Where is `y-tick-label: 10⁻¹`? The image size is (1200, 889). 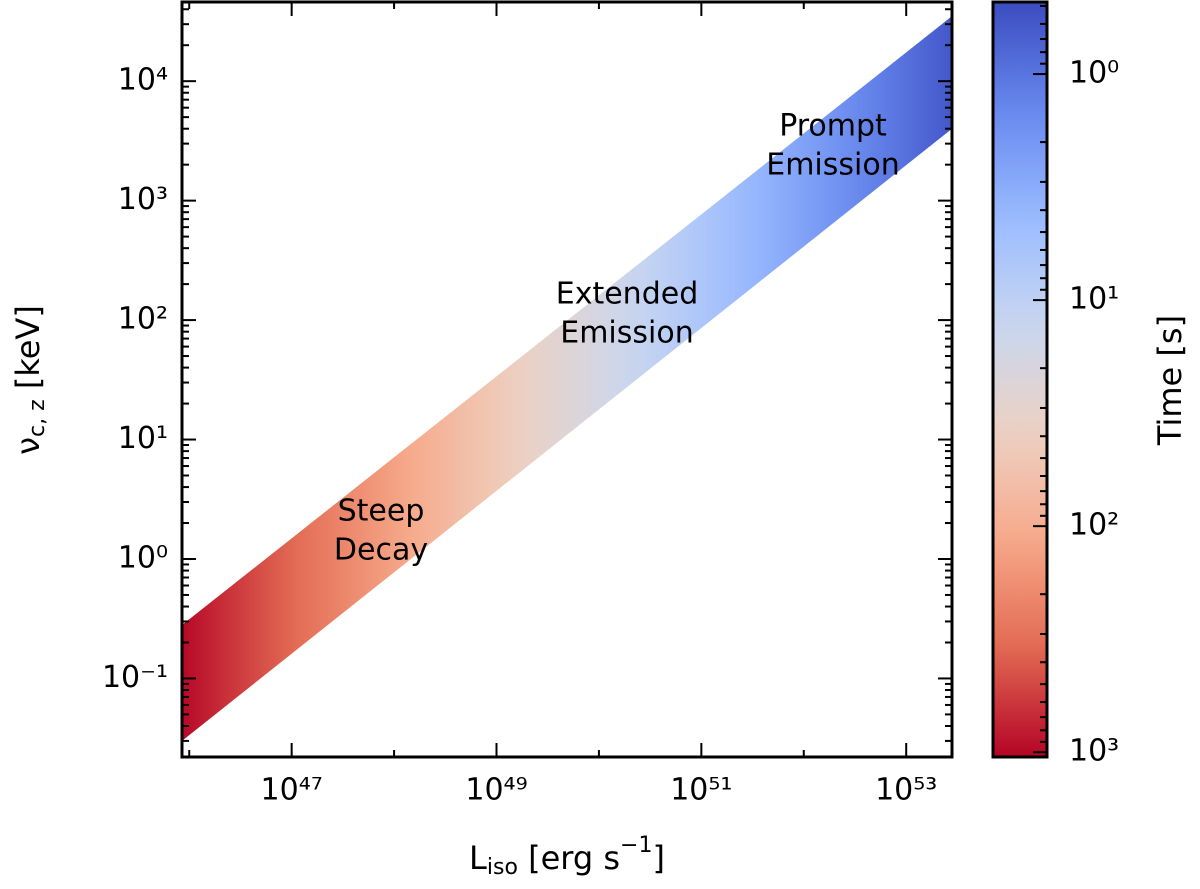
y-tick-label: 10⁻¹ is located at coordinates (135, 677).